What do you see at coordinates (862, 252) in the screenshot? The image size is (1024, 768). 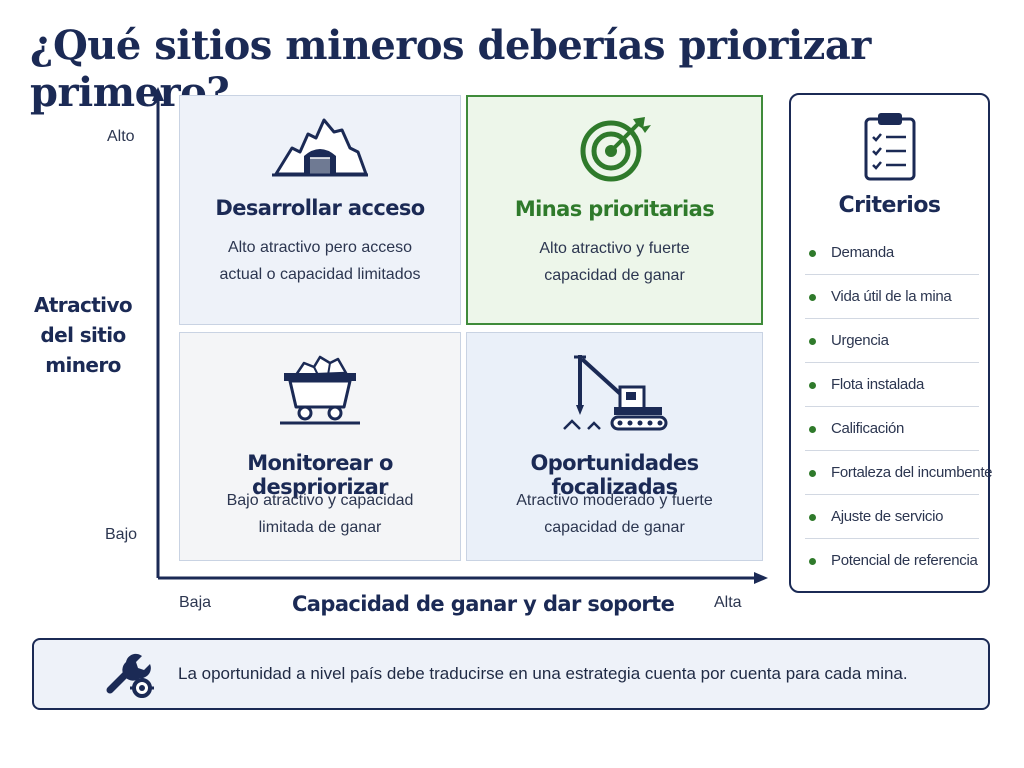 I see `criteria-item-label: Demanda` at bounding box center [862, 252].